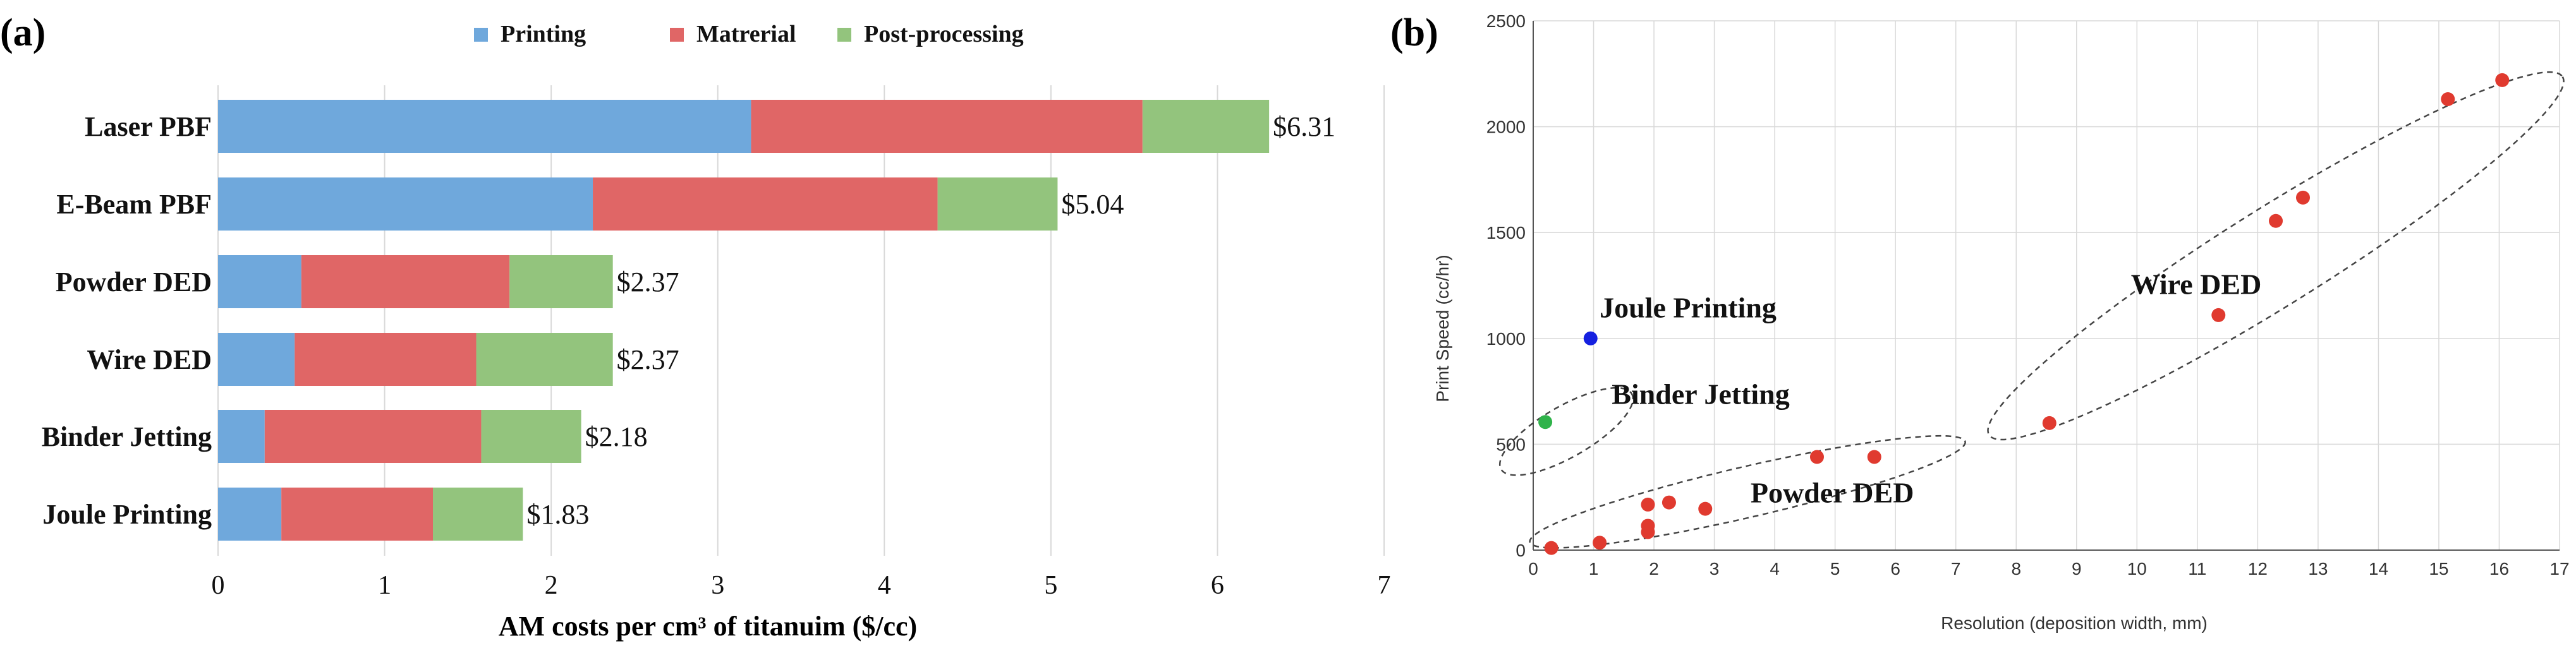  What do you see at coordinates (1701, 394) in the screenshot?
I see `annotation-binder-jetting: Binder Jetting` at bounding box center [1701, 394].